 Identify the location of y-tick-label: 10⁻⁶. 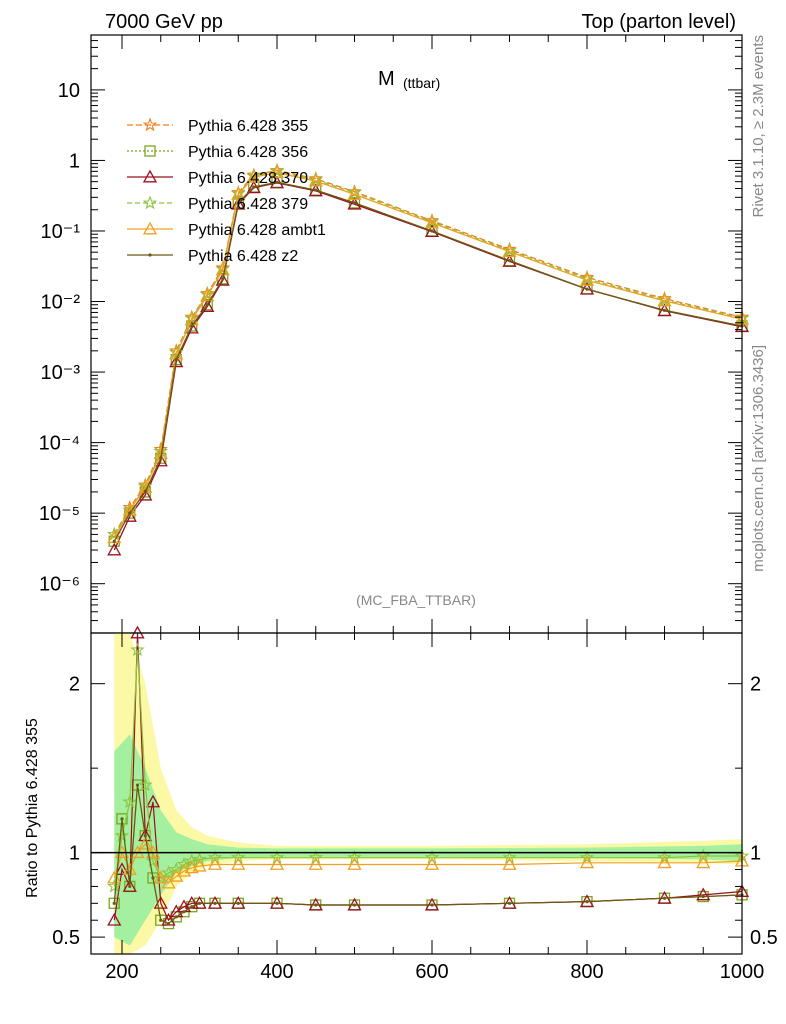
(59, 585).